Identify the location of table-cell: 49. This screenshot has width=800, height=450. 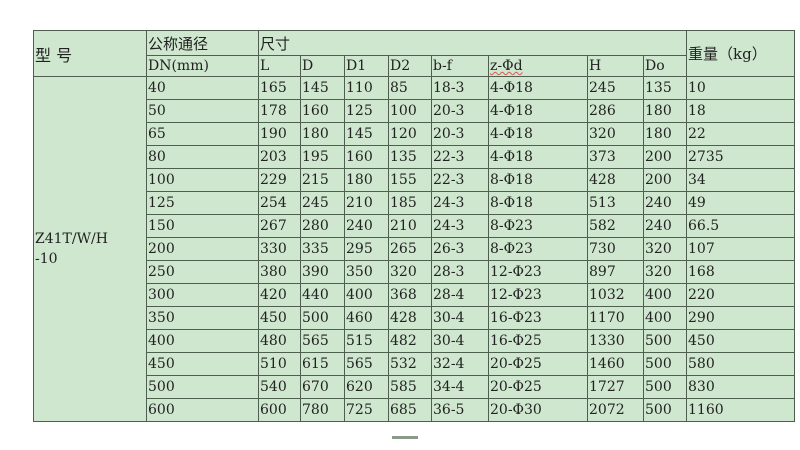
(740, 203).